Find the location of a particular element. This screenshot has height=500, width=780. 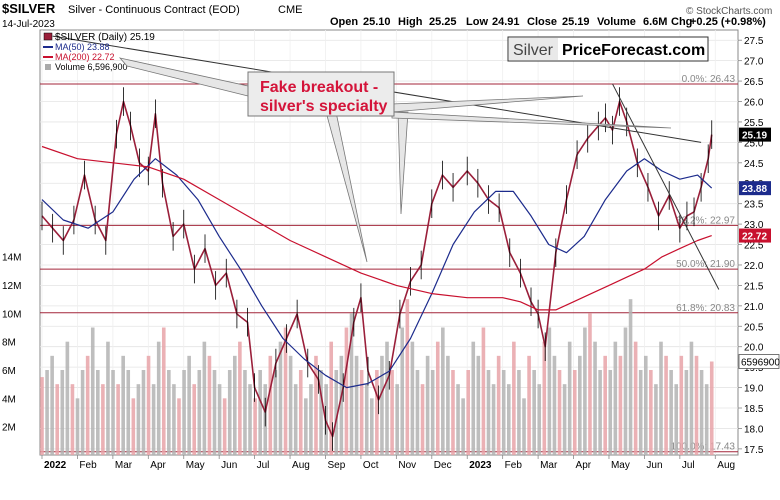

y-tick-label: 22.0 is located at coordinates (754, 266).